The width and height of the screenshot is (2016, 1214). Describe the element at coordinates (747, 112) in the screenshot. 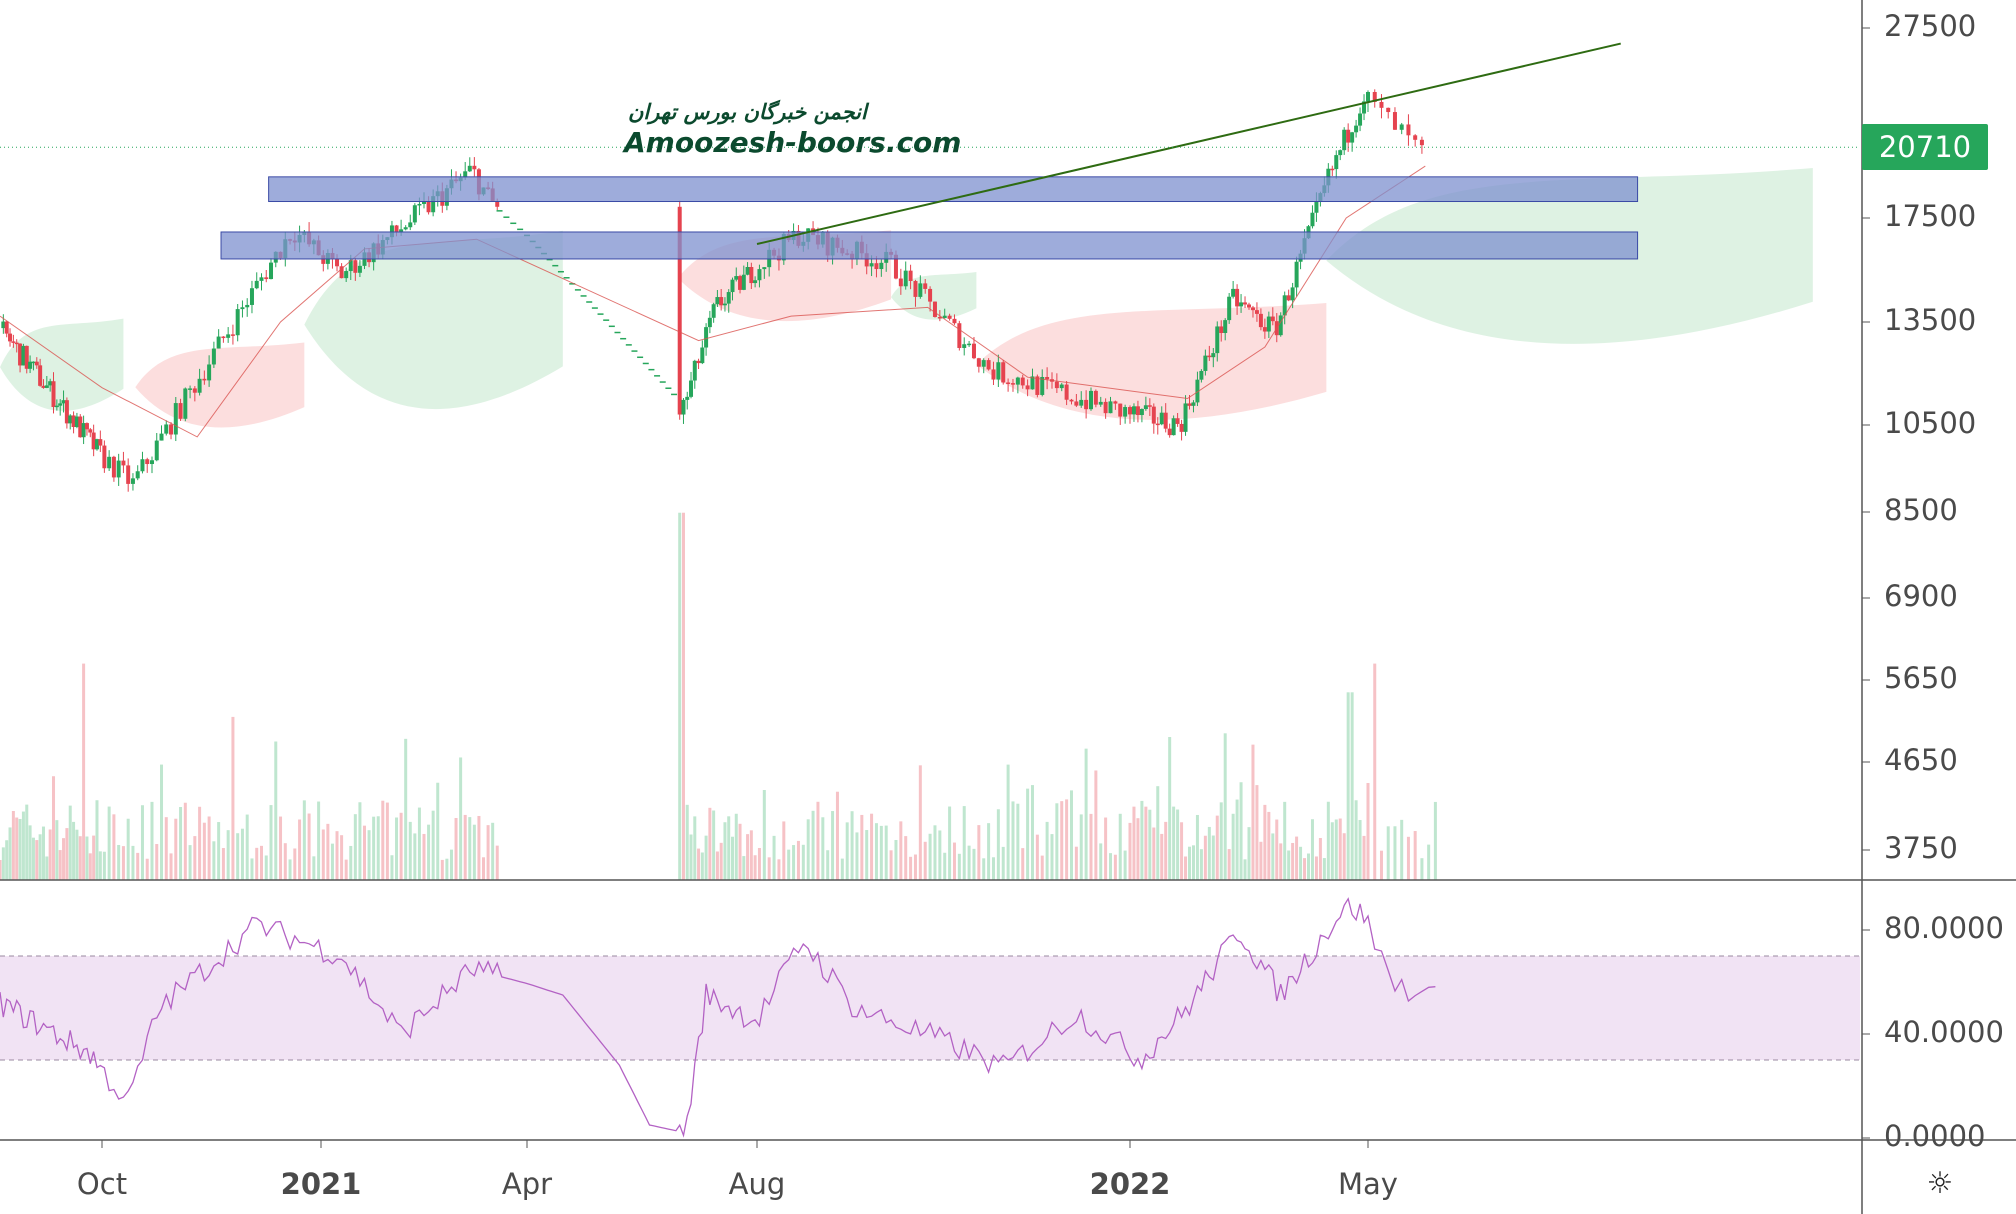

I see `watermark-persian: انجمن خبرگان بورس تهران` at that location.